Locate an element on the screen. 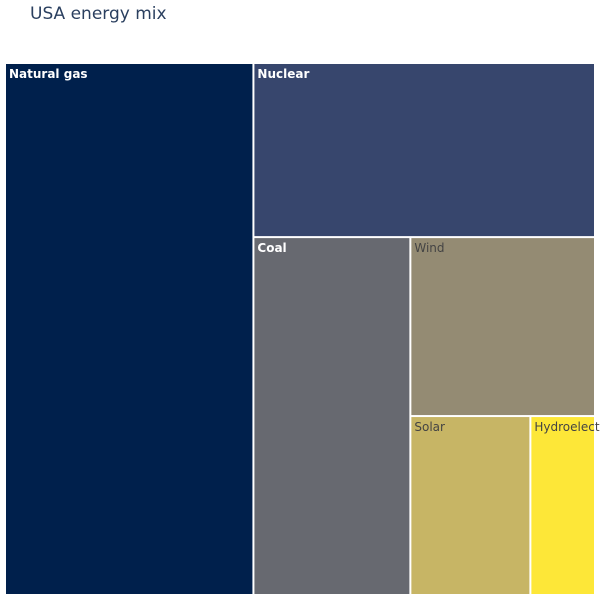  tile-label-hydroelectric: Hydroelectric is located at coordinates (567, 427).